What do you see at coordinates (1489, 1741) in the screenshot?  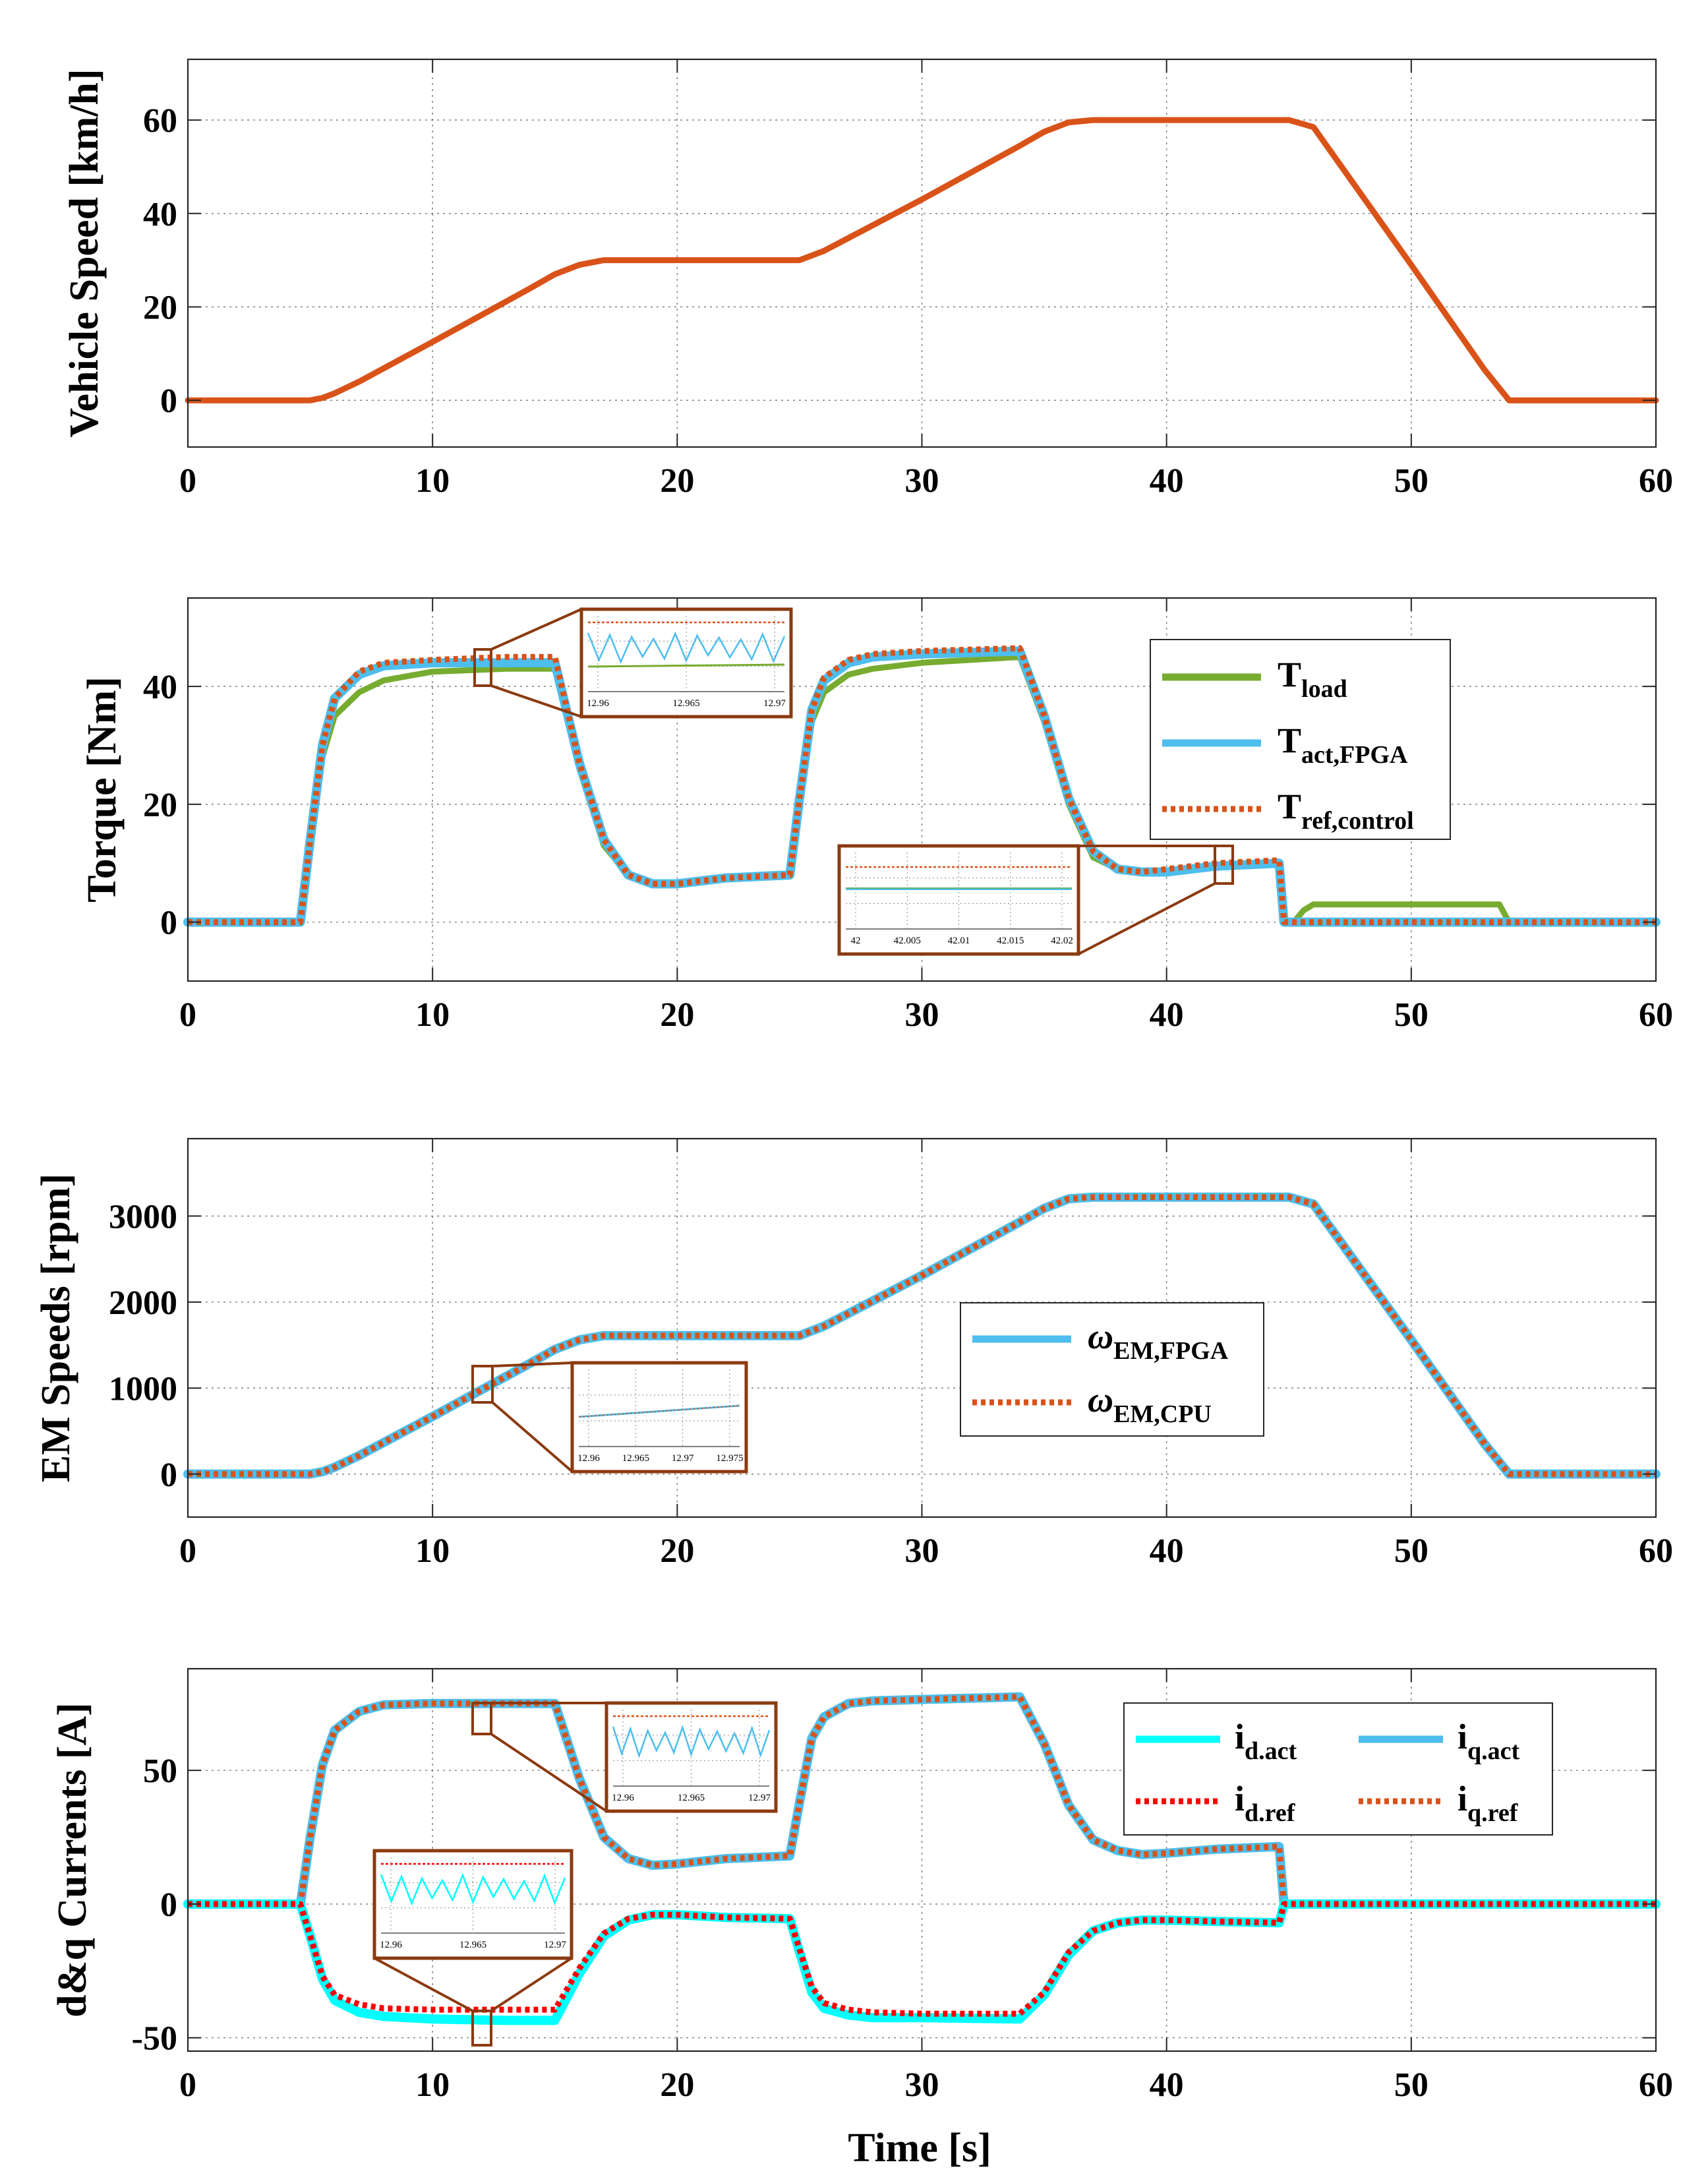 I see `legend-label: iq.act` at bounding box center [1489, 1741].